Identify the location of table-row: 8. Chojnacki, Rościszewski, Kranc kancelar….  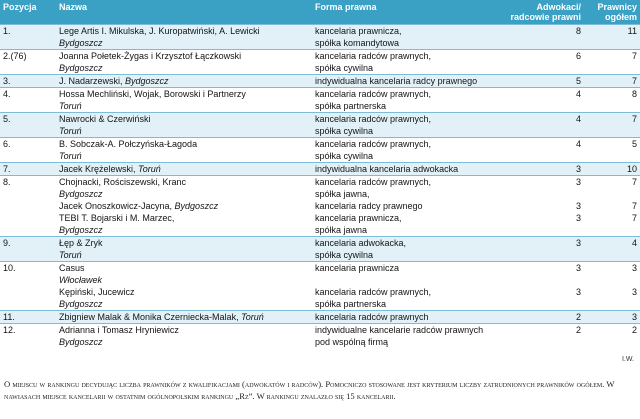
(320, 181).